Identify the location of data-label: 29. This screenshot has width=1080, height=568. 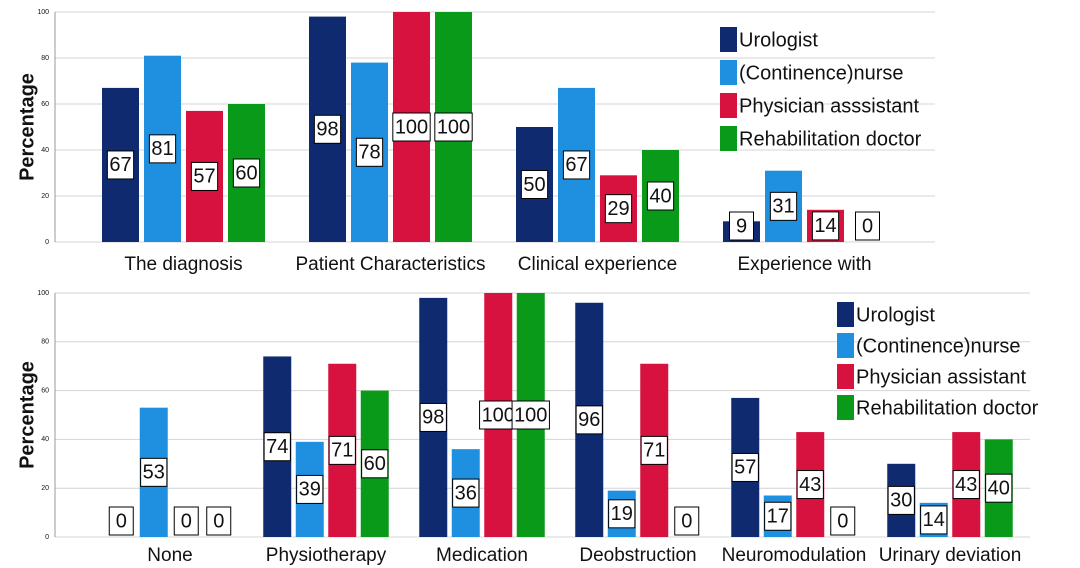
(618, 209).